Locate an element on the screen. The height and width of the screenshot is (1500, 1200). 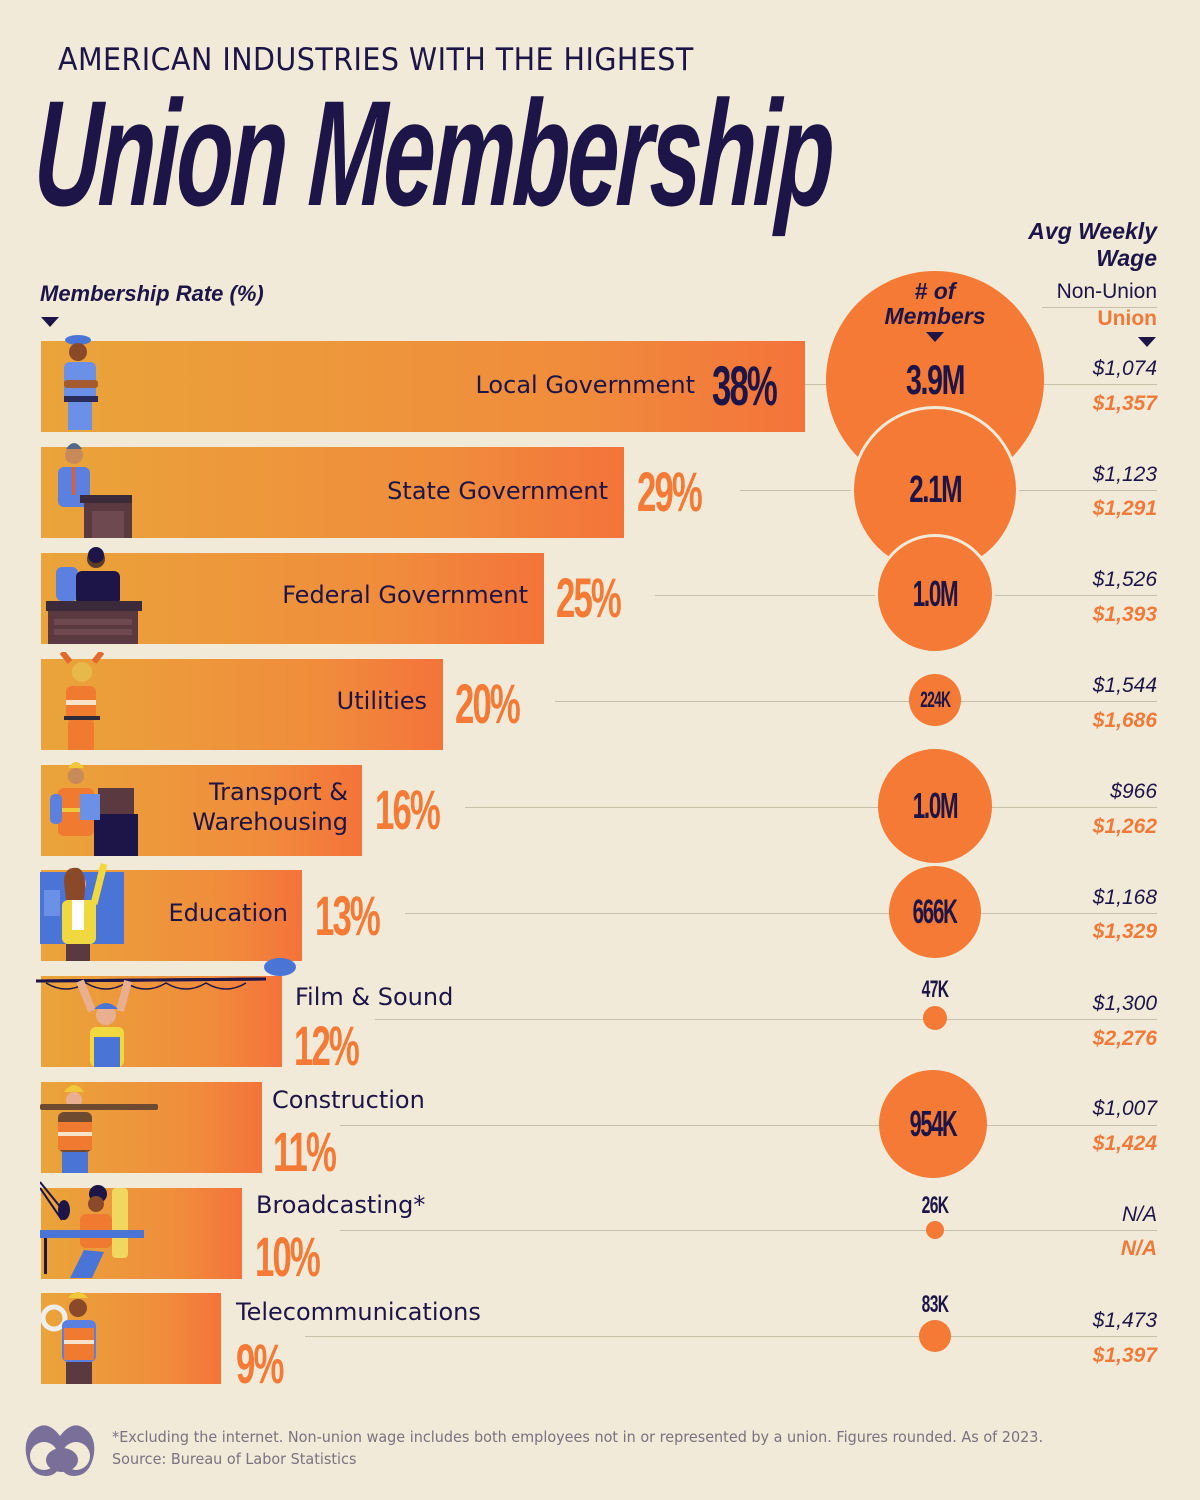
non-union-wage: $1,300 is located at coordinates (1124, 1003).